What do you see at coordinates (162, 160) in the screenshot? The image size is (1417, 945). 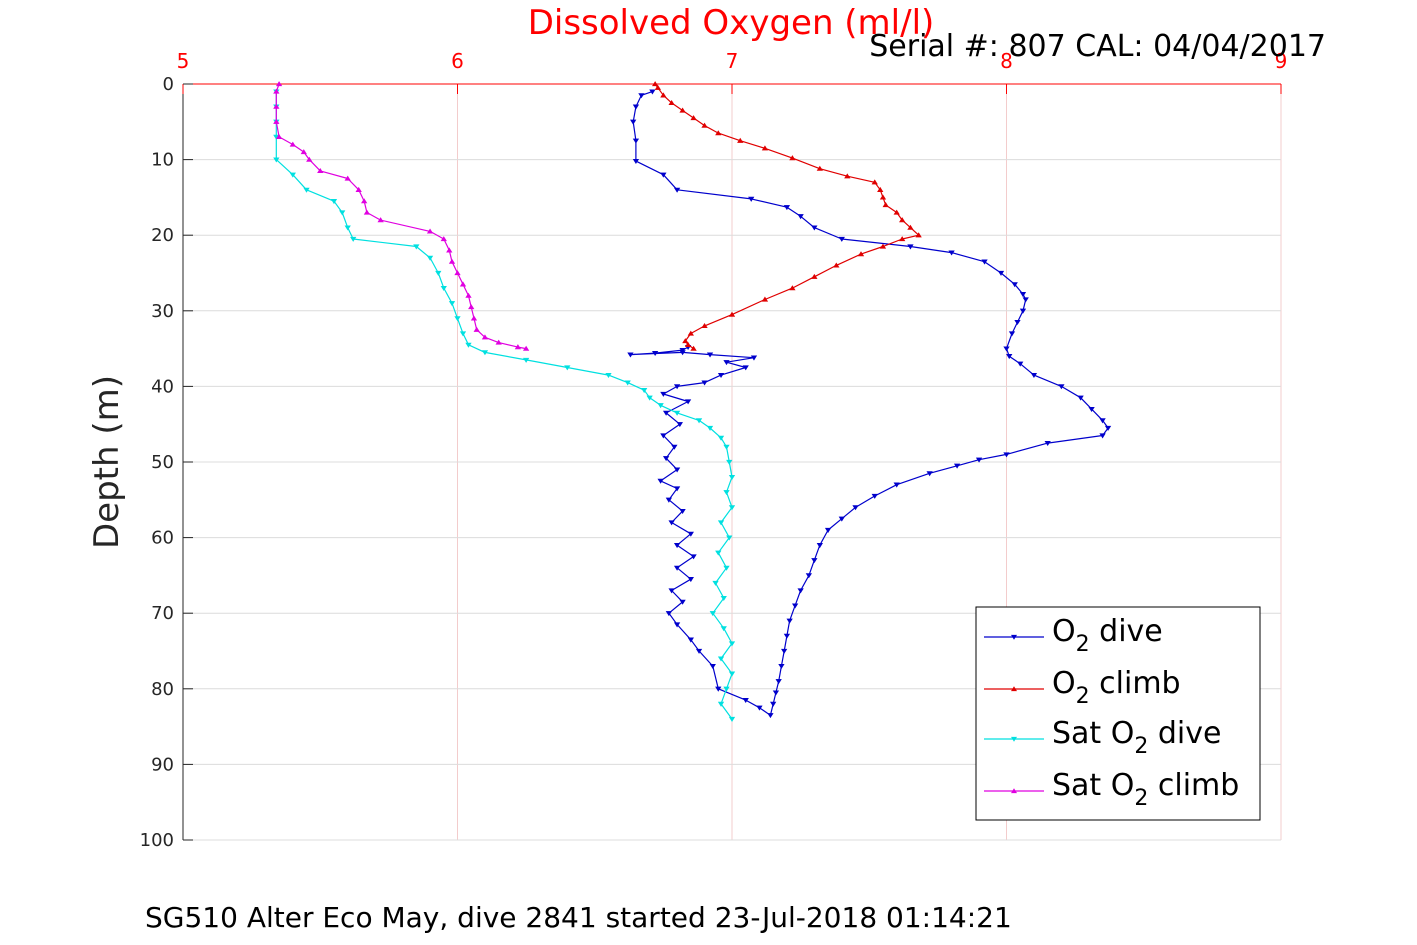 I see `y-tick-label: 10` at bounding box center [162, 160].